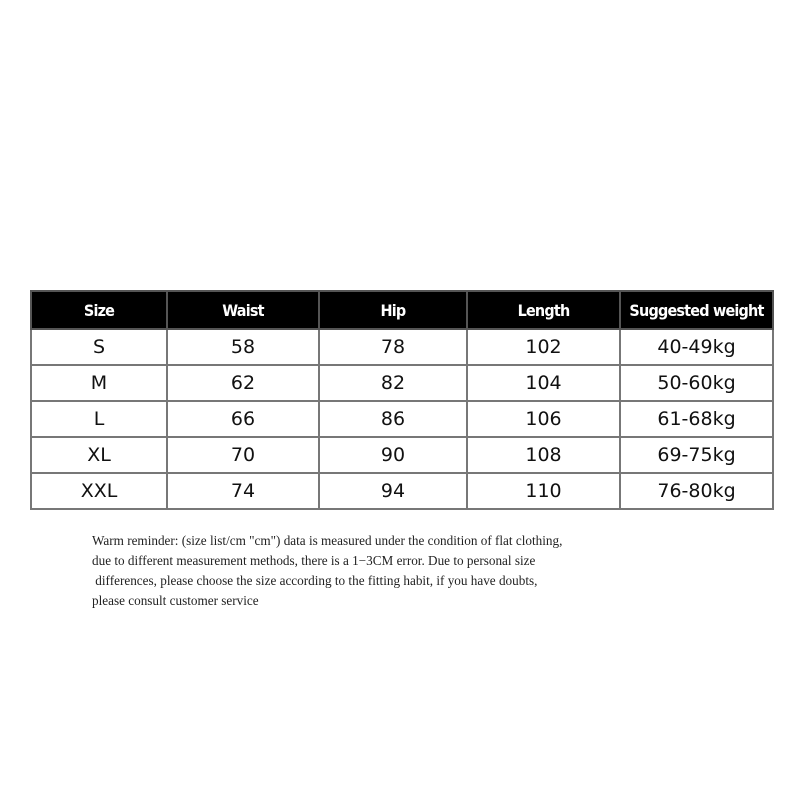 The image size is (800, 800). Describe the element at coordinates (99, 419) in the screenshot. I see `cell-size: L` at that location.